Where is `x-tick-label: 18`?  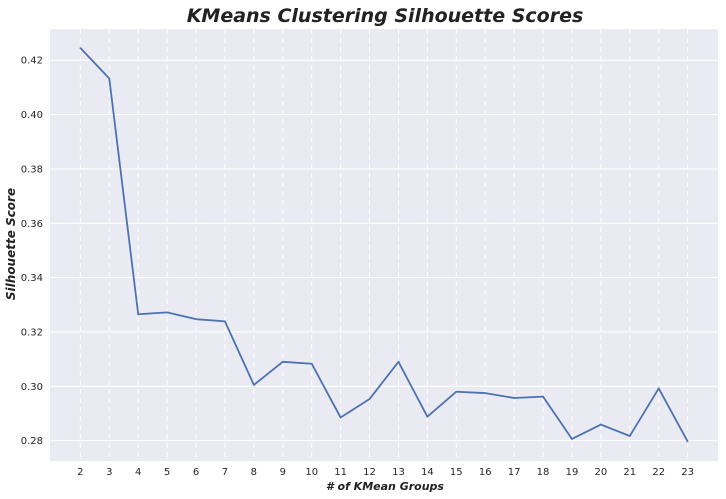 x-tick-label: 18 is located at coordinates (543, 472).